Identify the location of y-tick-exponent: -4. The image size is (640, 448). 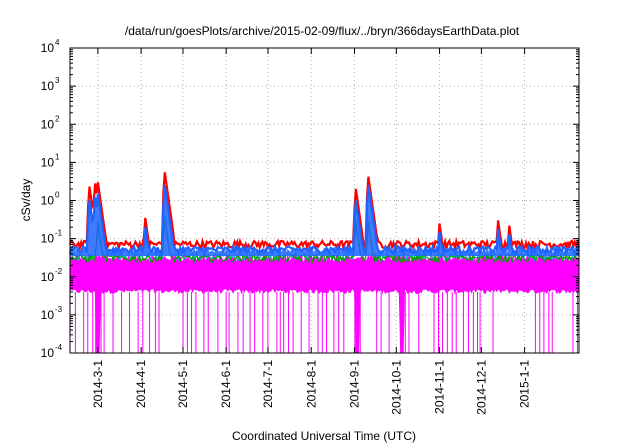
(59, 347).